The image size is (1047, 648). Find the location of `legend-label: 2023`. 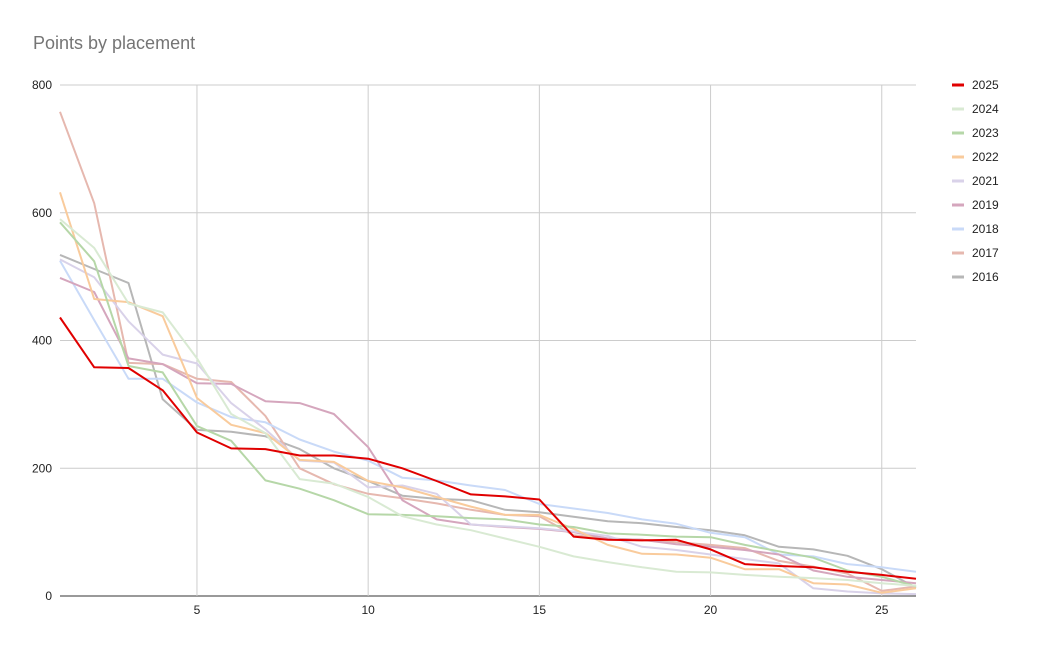

legend-label: 2023 is located at coordinates (985, 133).